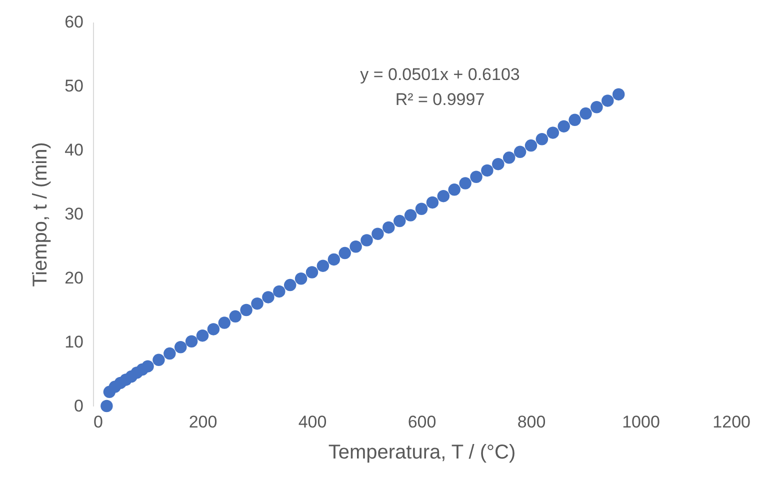 This screenshot has width=772, height=491. What do you see at coordinates (74, 342) in the screenshot?
I see `y-tick-label: 10` at bounding box center [74, 342].